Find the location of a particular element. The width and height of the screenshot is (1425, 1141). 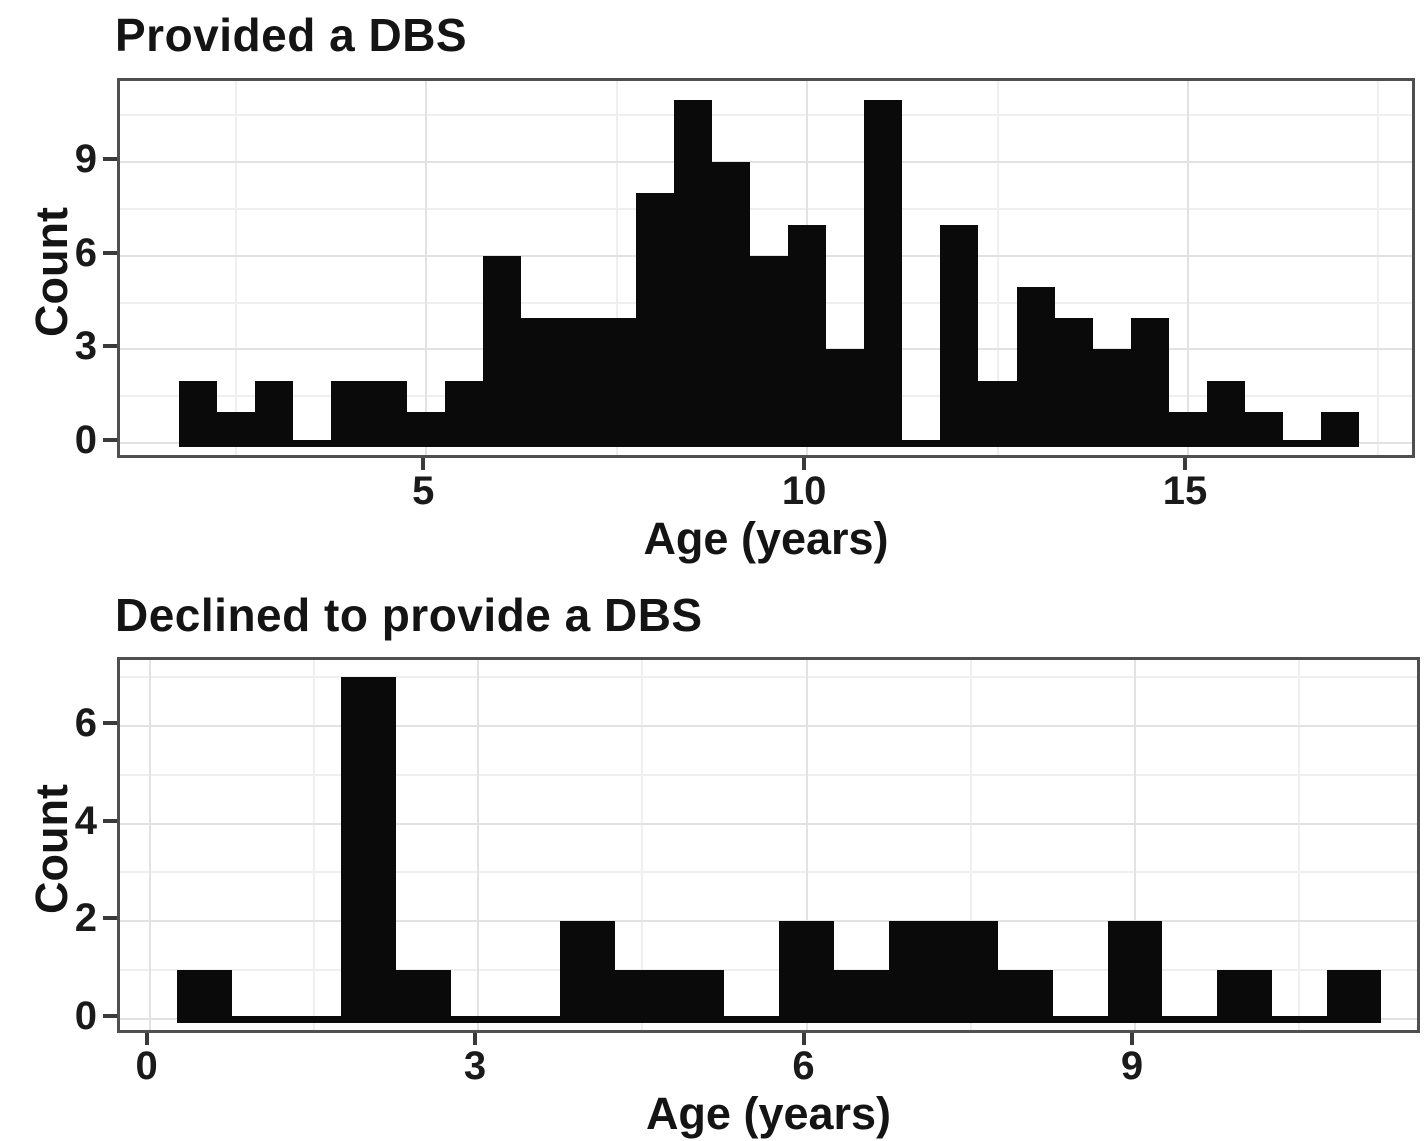

top-chart-title: Provided a DBS is located at coordinates (291, 35).